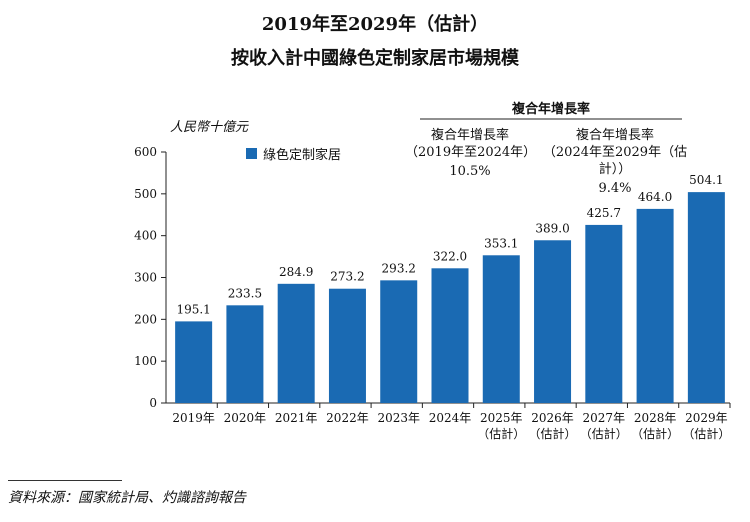 This screenshot has width=750, height=522. I want to click on cagr-2019-2024: 複合年增長率 （2019年至2024年） 10.5%, so click(471, 153).